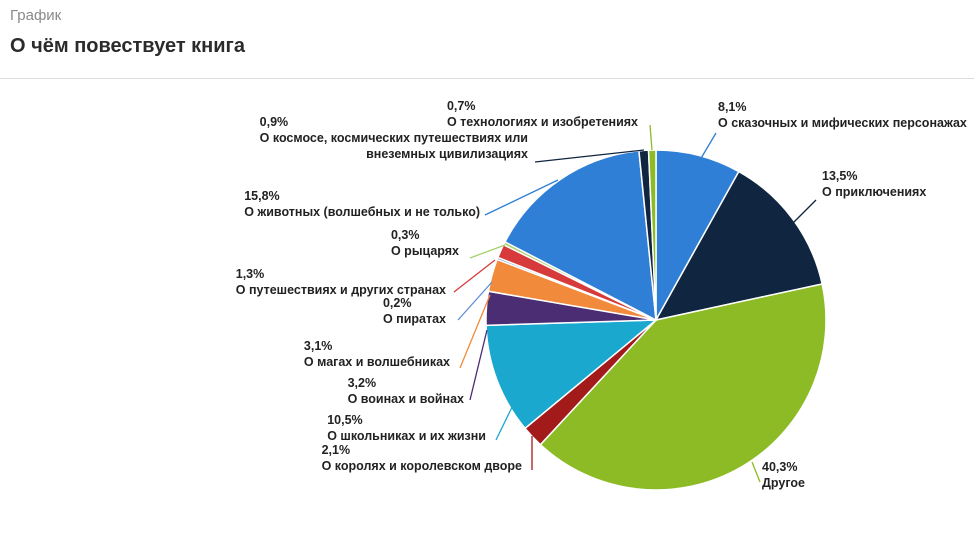 The height and width of the screenshot is (533, 974). Describe the element at coordinates (261, 196) in the screenshot. I see `slice-value-text: 15,8%` at that location.